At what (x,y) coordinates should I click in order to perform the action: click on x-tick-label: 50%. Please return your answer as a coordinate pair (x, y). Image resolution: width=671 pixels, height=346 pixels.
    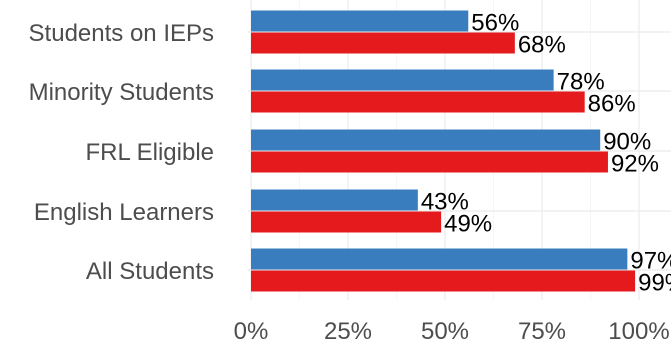
    Looking at the image, I should click on (445, 331).